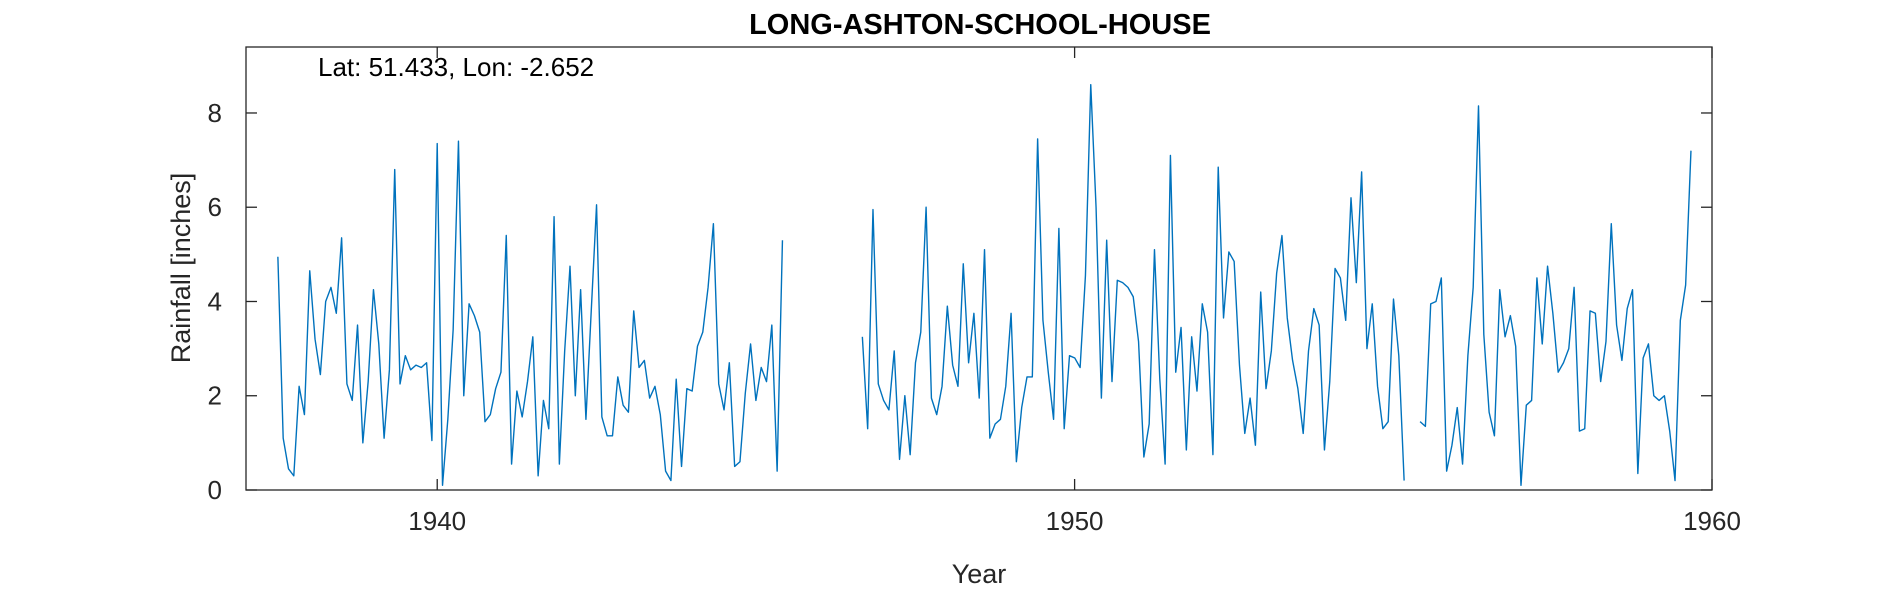  I want to click on x-tick-label: 1950, so click(1075, 521).